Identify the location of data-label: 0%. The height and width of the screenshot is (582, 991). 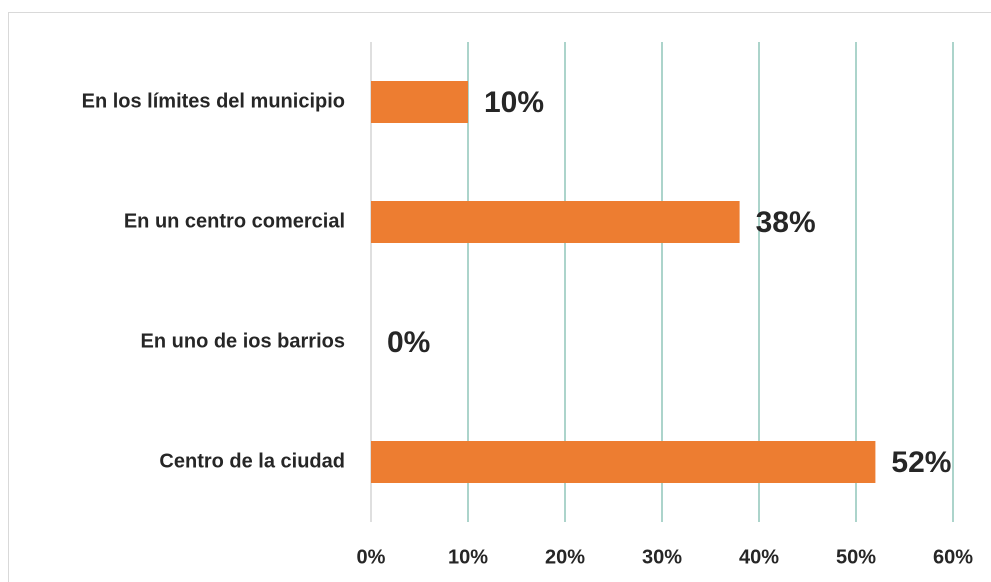
(408, 342).